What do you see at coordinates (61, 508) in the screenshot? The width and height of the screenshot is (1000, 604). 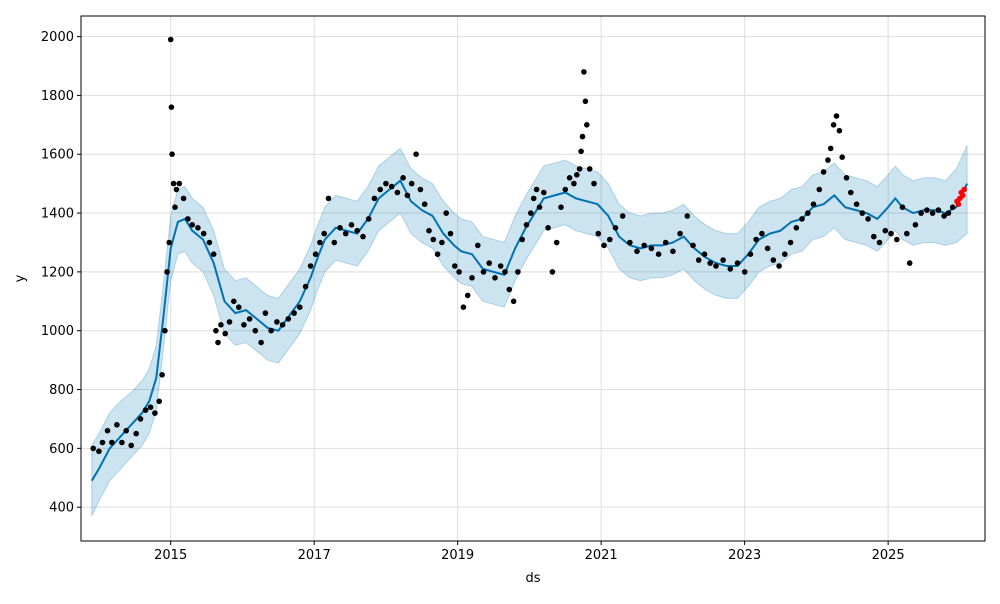 I see `y-tick-label: 400` at bounding box center [61, 508].